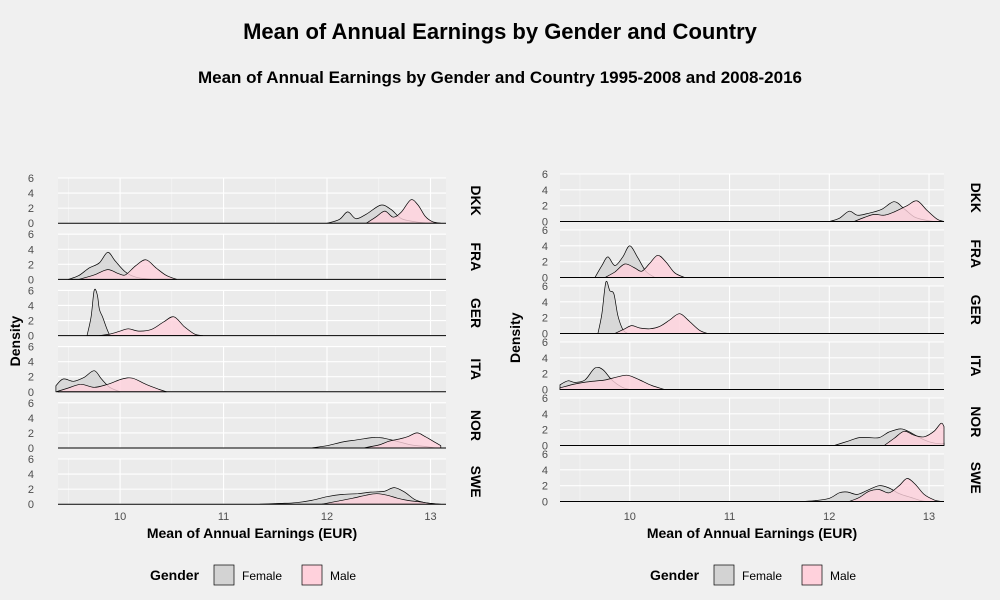  Describe the element at coordinates (503, 575) in the screenshot. I see `legends: Gender Female Male Gender Female Male` at that location.